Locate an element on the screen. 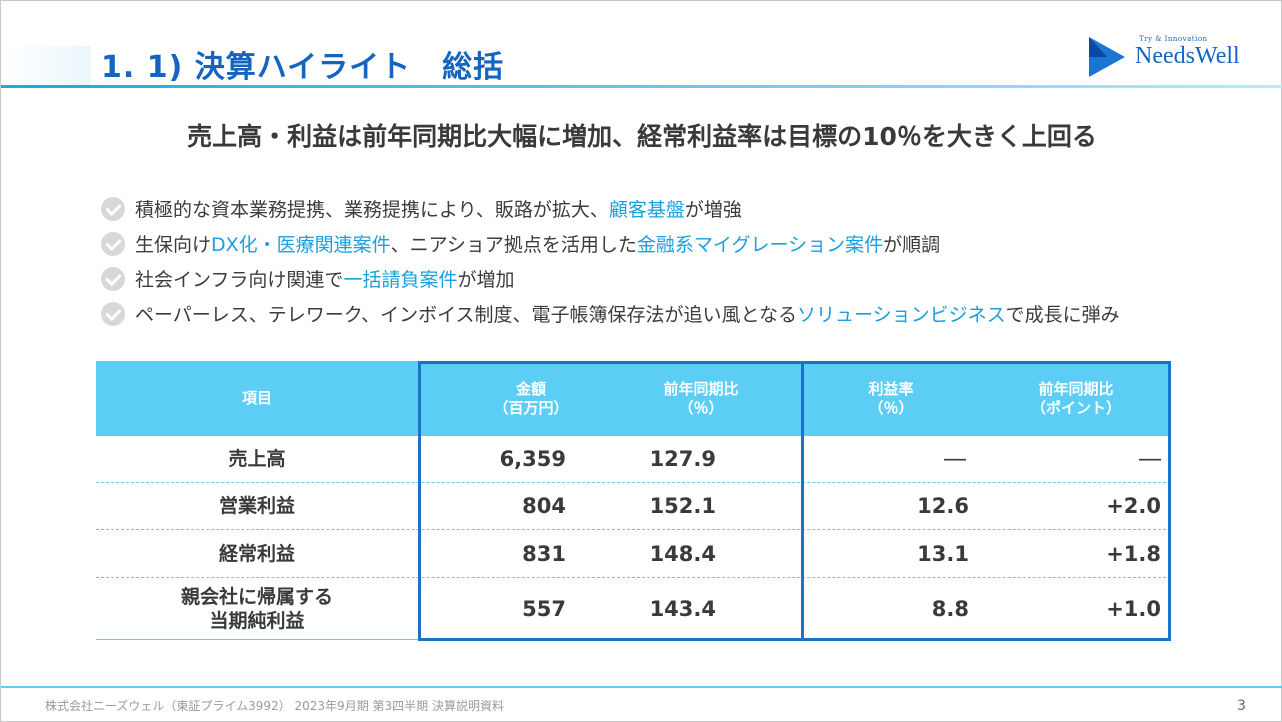 This screenshot has width=1282, height=722. header-item: 項目 is located at coordinates (257, 398).